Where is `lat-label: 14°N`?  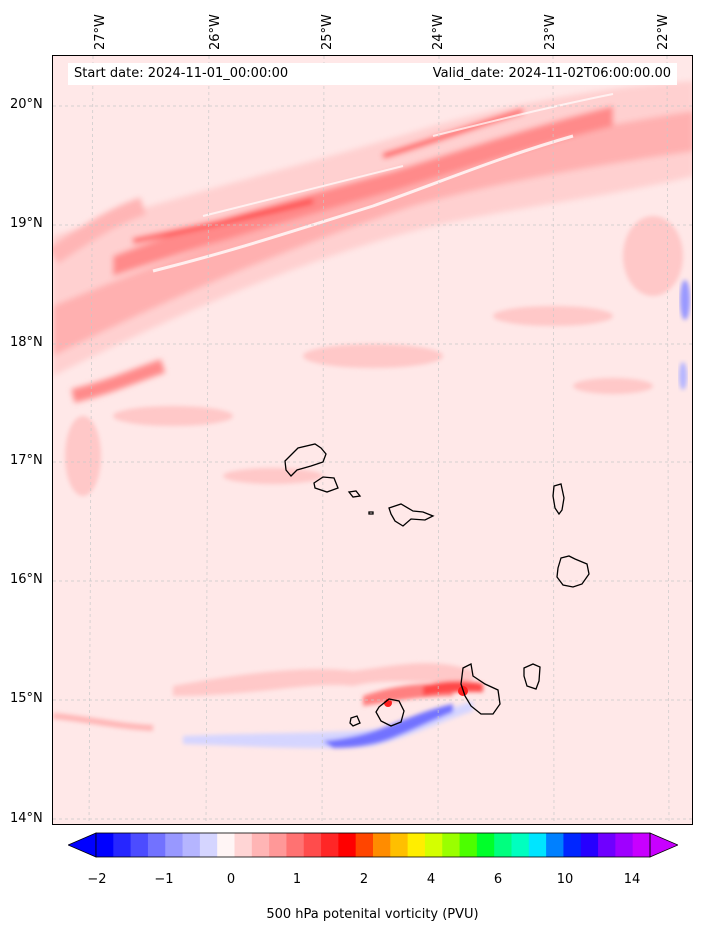 lat-label: 14°N is located at coordinates (26, 818).